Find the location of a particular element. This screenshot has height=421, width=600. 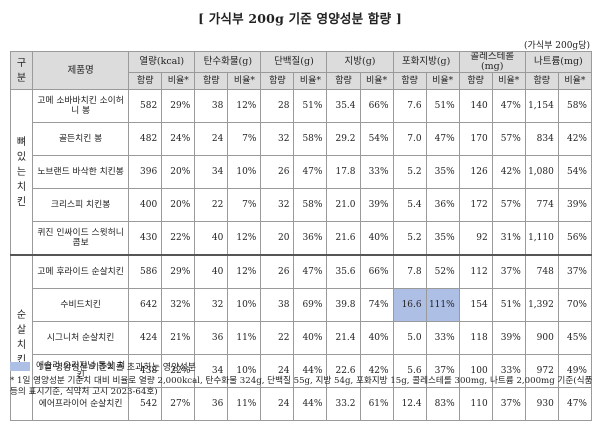

product-name: 골든치킨 봉 is located at coordinates (81, 139).